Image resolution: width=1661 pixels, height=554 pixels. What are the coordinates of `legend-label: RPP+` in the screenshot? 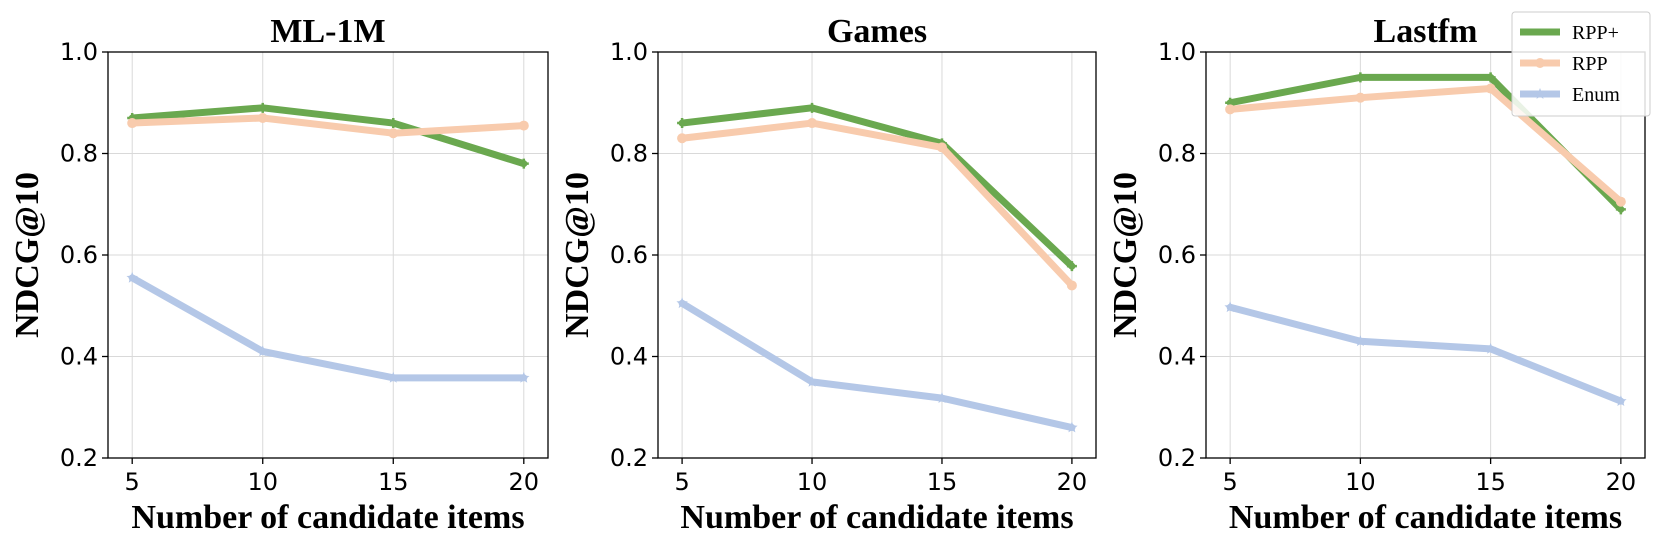 It's located at (1595, 33).